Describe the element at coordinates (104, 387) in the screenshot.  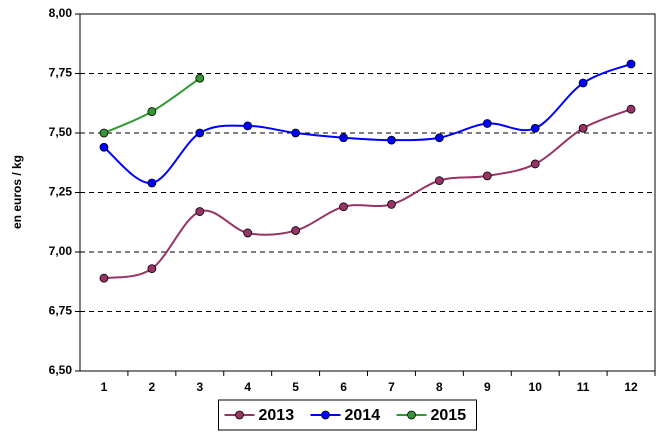
I see `x-tick-label: 1` at that location.